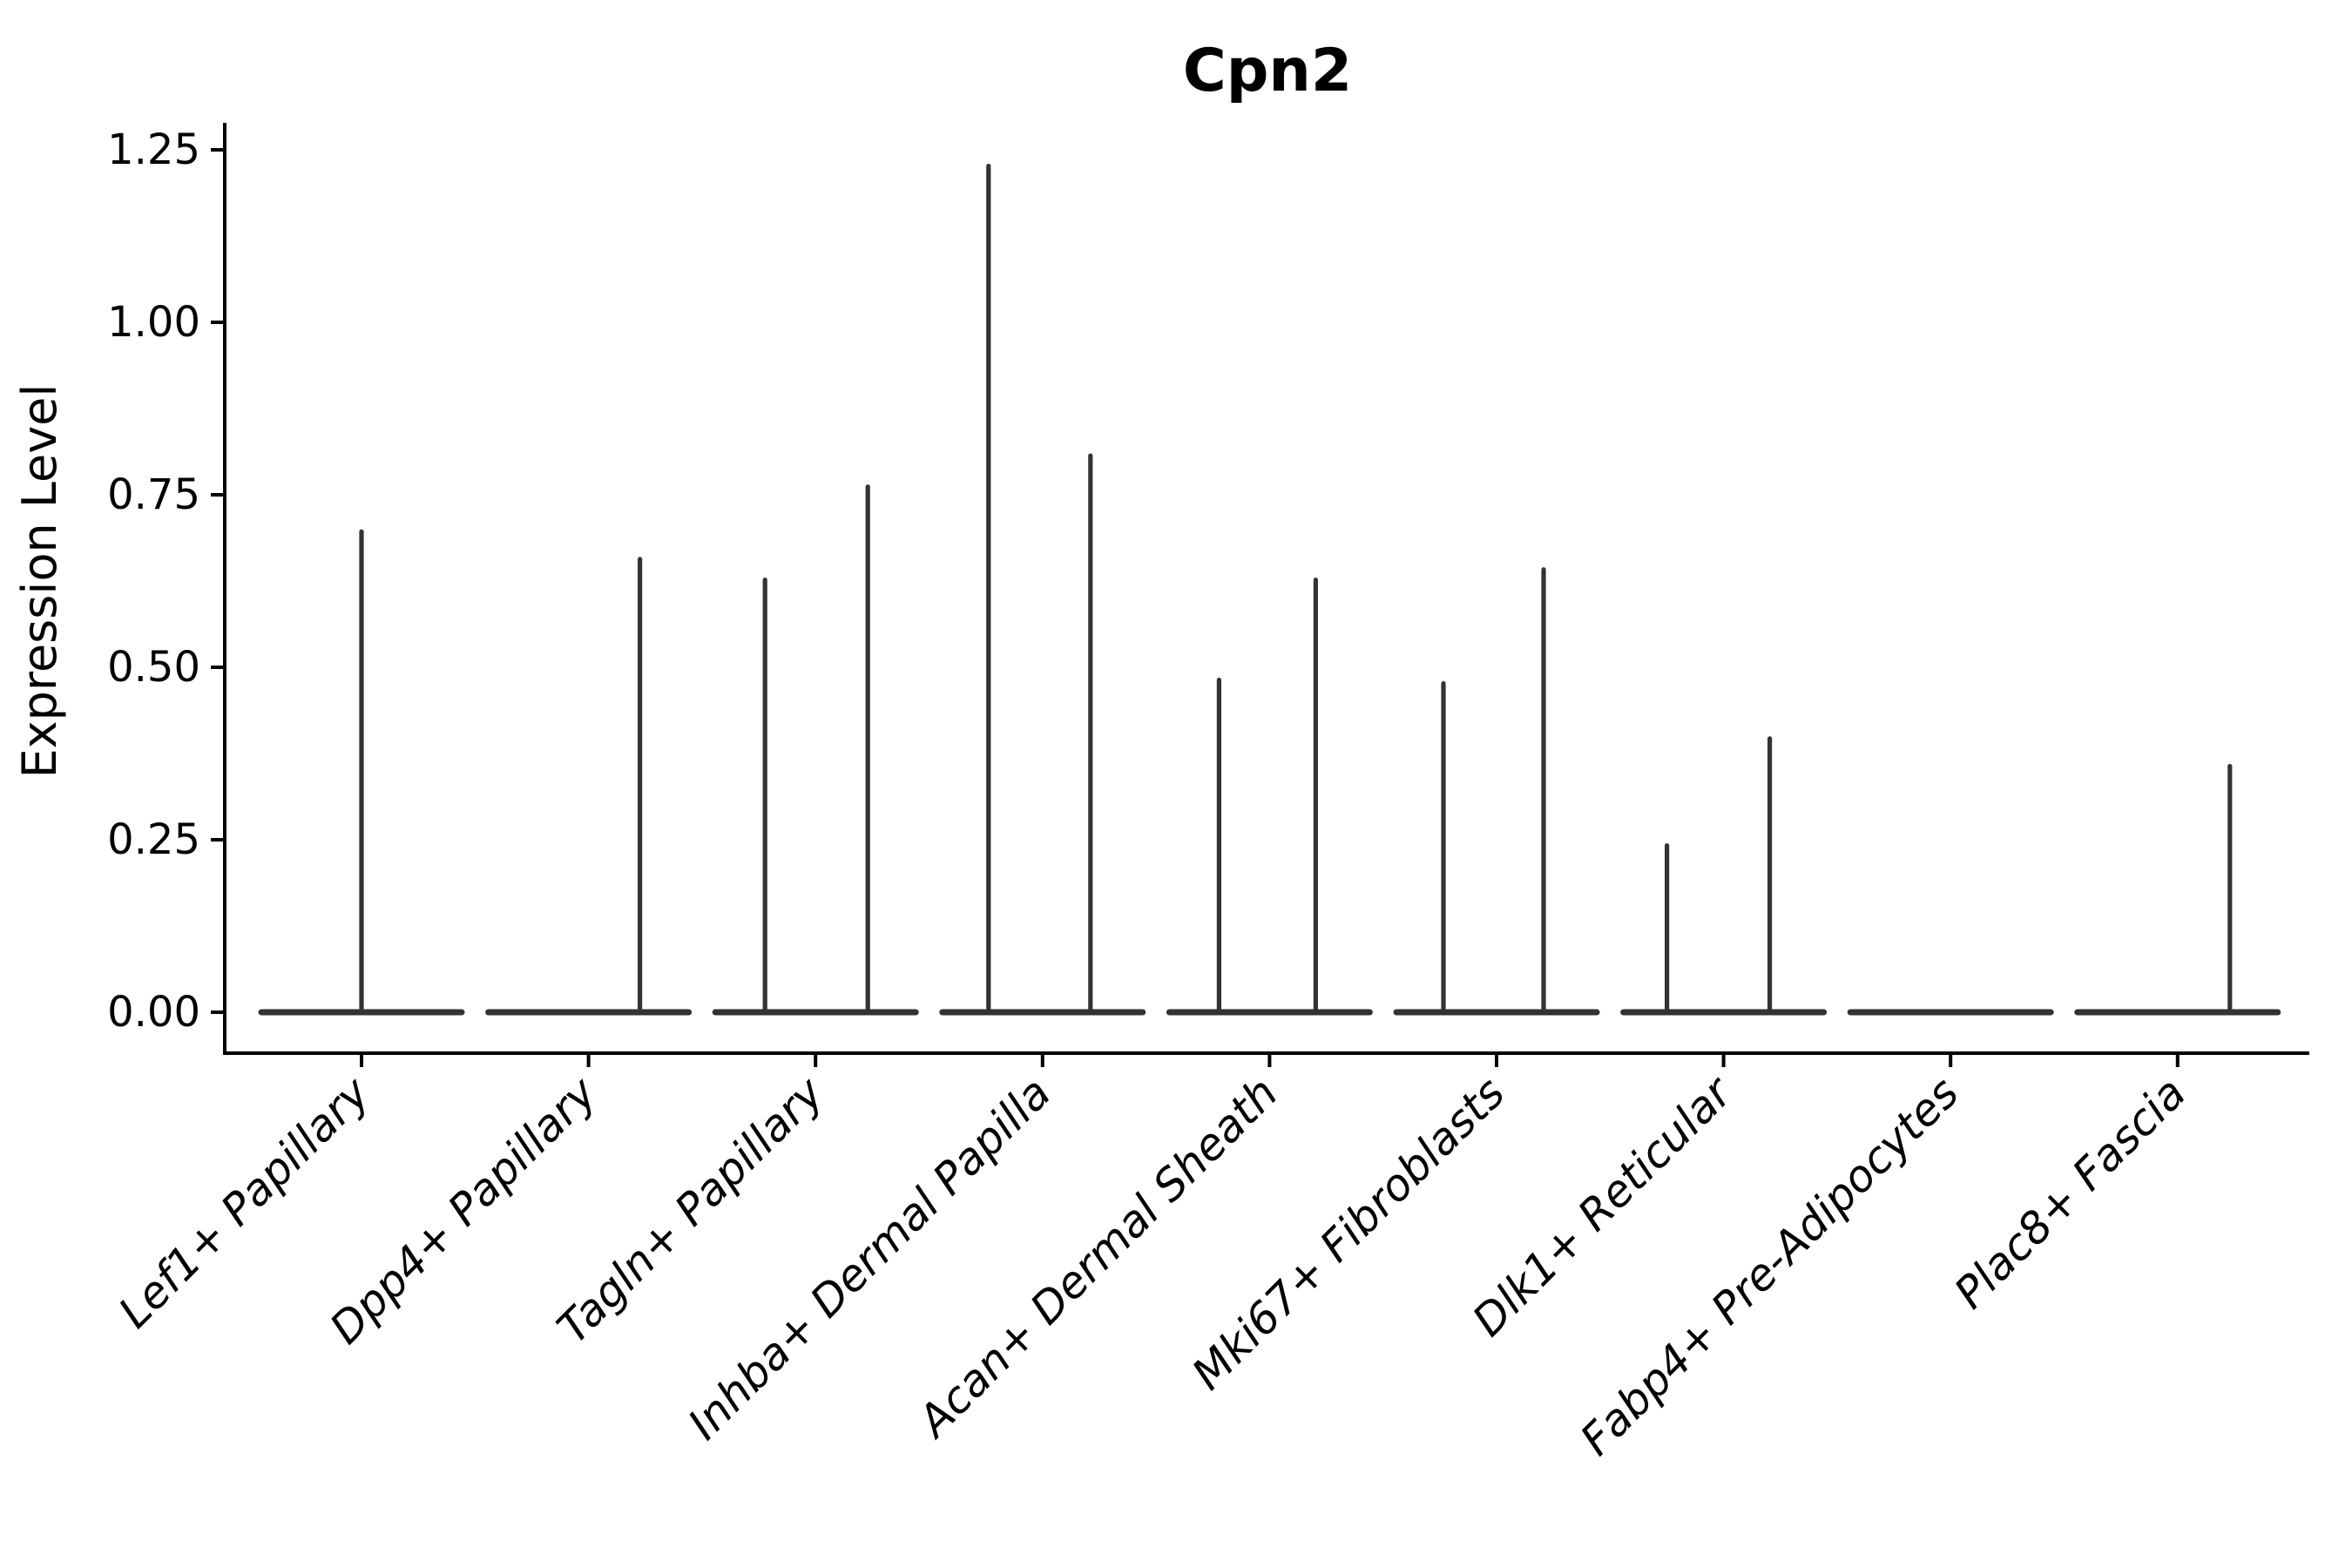 This screenshot has height=1568, width=2352. What do you see at coordinates (40, 581) in the screenshot?
I see `y-axis-label: Expression Level` at bounding box center [40, 581].